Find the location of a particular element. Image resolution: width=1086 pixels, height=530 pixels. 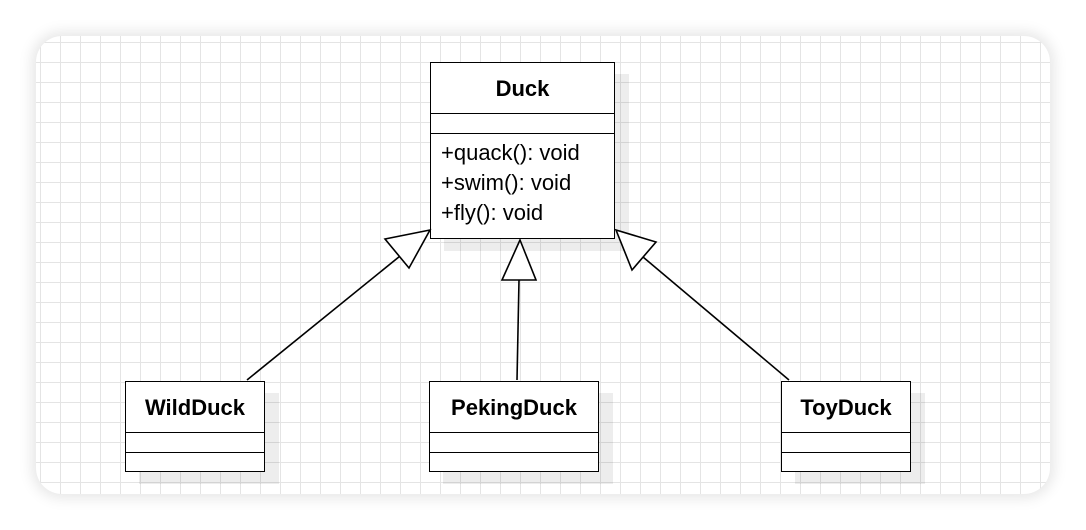

generalization-pekingduck-to-duck is located at coordinates (519, 309).